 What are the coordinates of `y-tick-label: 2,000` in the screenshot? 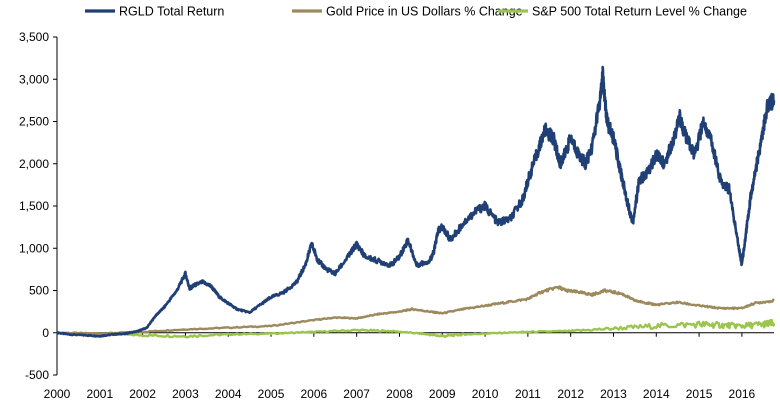 It's located at (34, 164).